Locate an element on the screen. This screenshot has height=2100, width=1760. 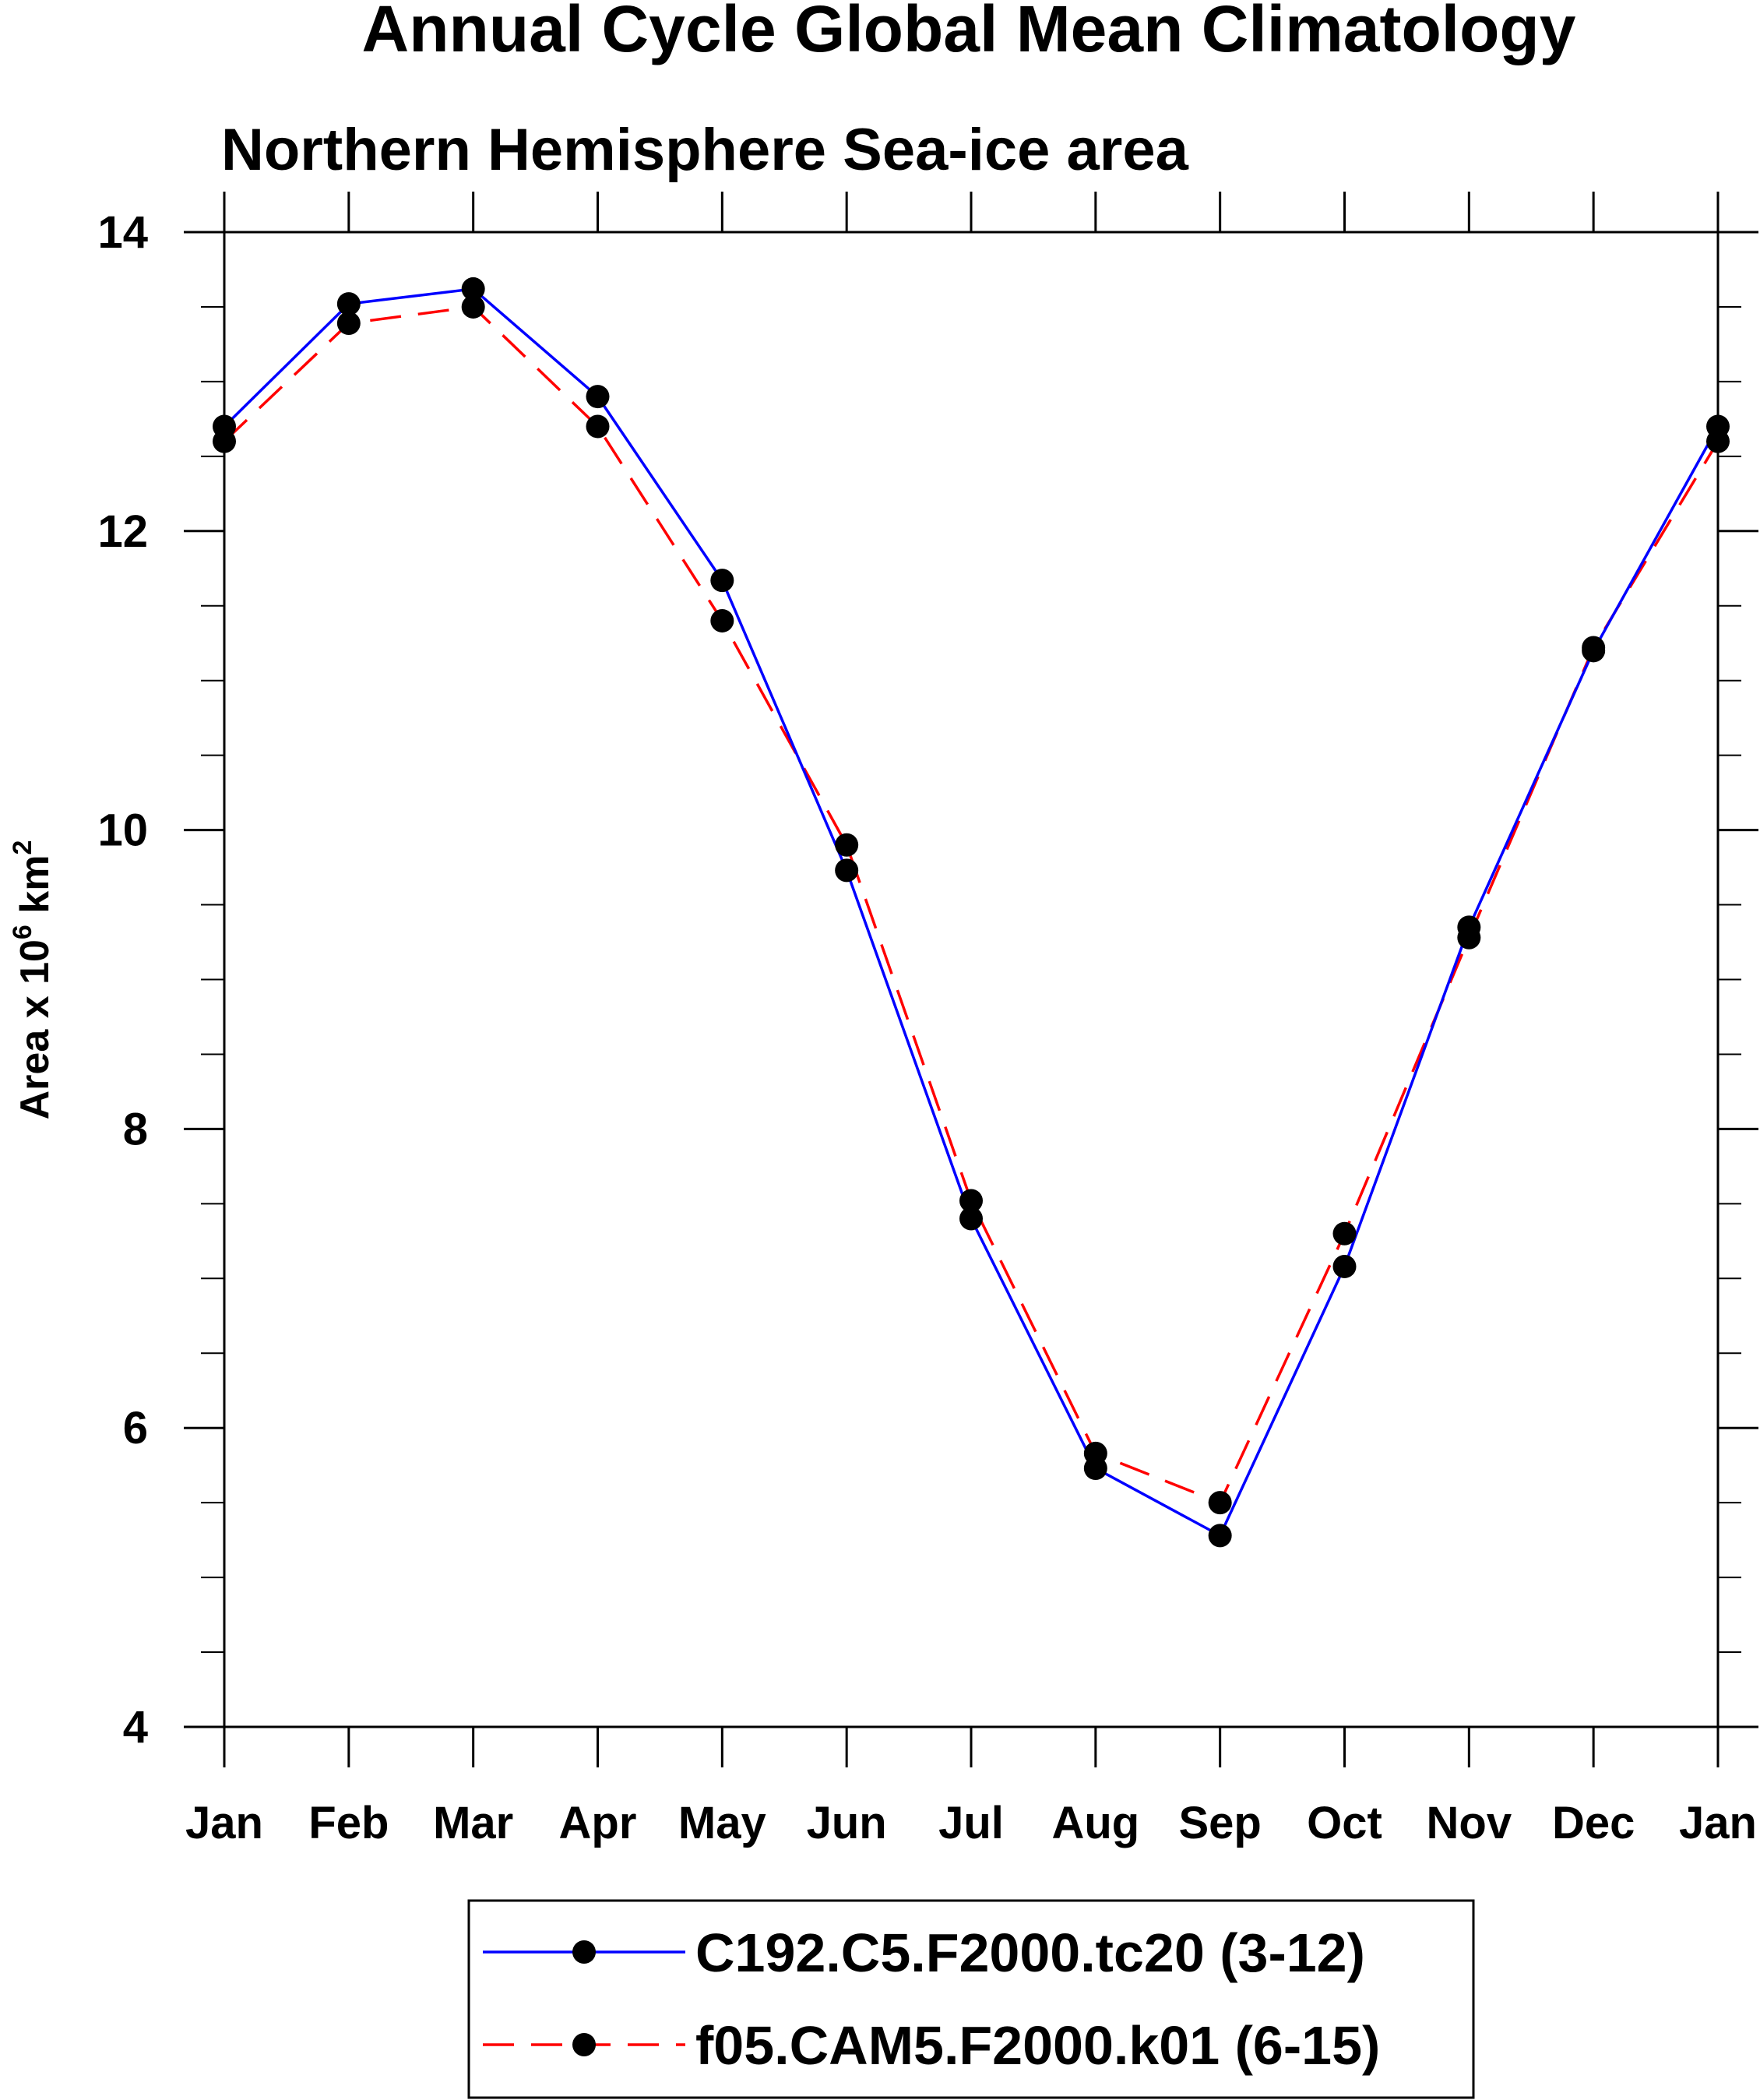
legend-label: f05.CAM5.F2000.k01 (6-15) is located at coordinates (1037, 2045).